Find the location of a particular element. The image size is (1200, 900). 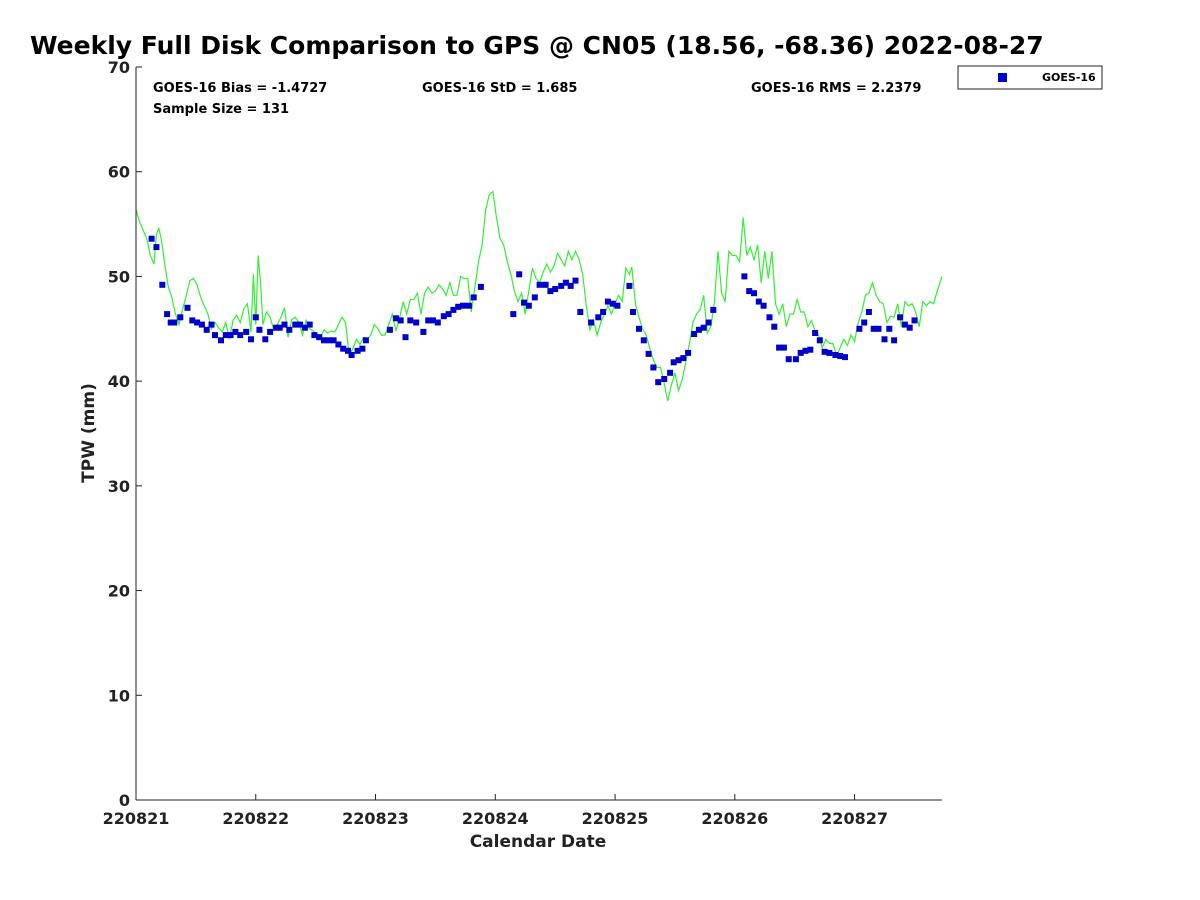

legend: GOES-16 is located at coordinates (1030, 77).